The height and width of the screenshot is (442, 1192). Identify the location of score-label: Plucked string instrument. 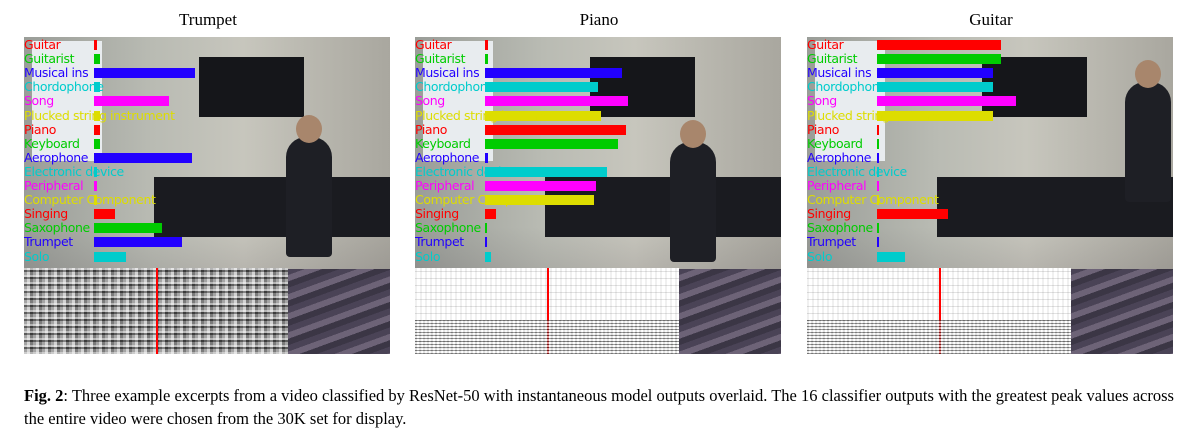
(99, 115).